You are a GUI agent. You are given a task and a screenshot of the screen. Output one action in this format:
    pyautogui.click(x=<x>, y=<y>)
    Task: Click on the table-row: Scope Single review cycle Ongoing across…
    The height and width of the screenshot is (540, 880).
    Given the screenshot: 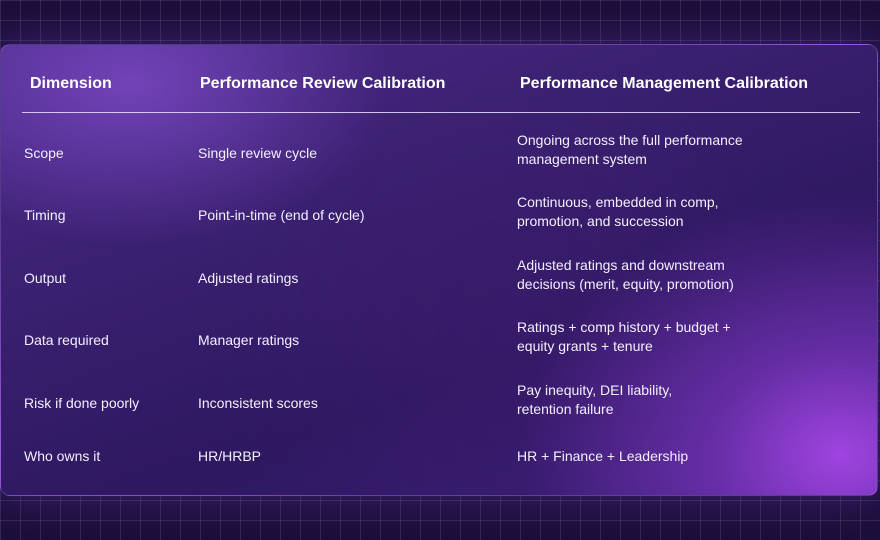 What is the action you would take?
    pyautogui.click(x=439, y=152)
    